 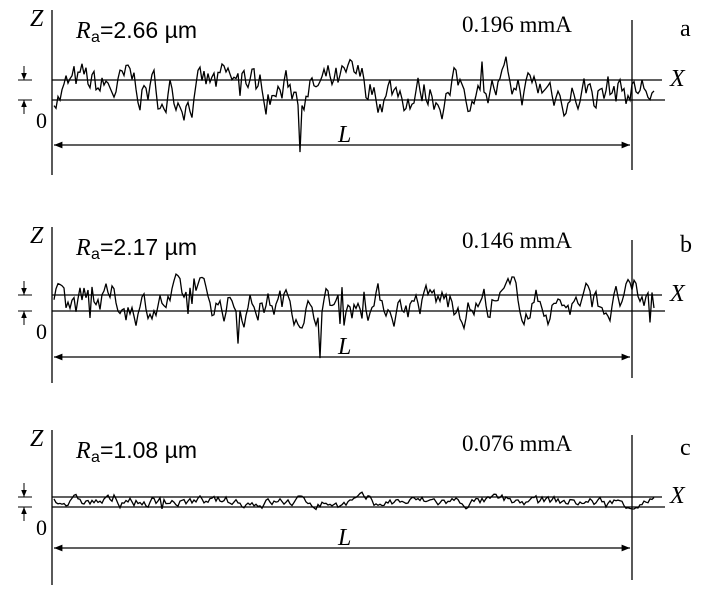 I want to click on ra-value: =1.08 µm, so click(x=148, y=450).